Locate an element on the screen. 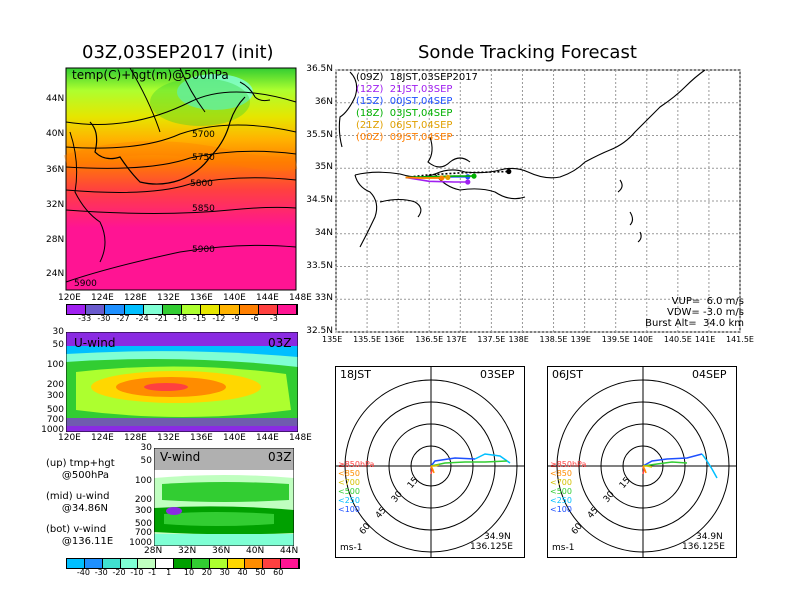 The width and height of the screenshot is (792, 612). hodo-right-time: 06JST is located at coordinates (567, 374).